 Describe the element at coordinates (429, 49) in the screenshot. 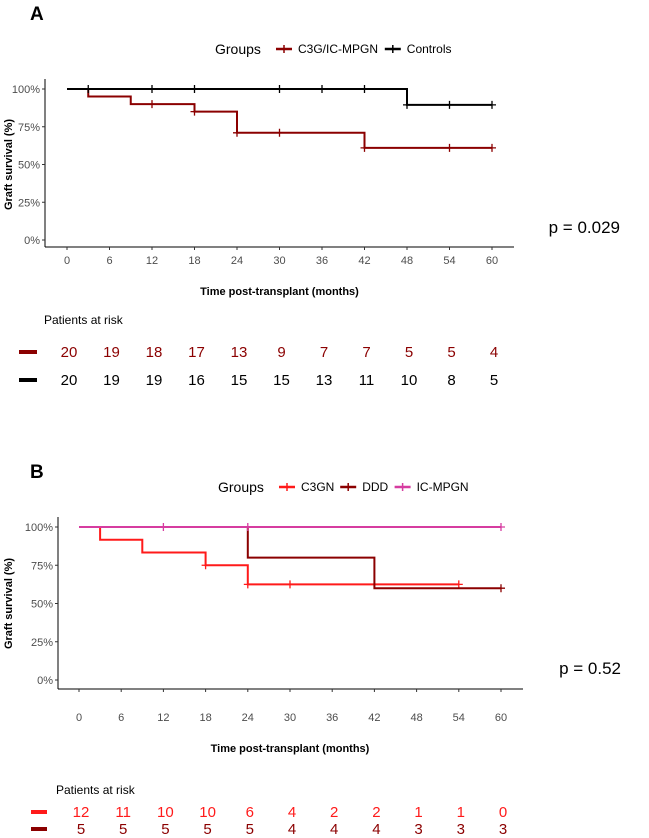

I see `legend-label: Controls` at that location.